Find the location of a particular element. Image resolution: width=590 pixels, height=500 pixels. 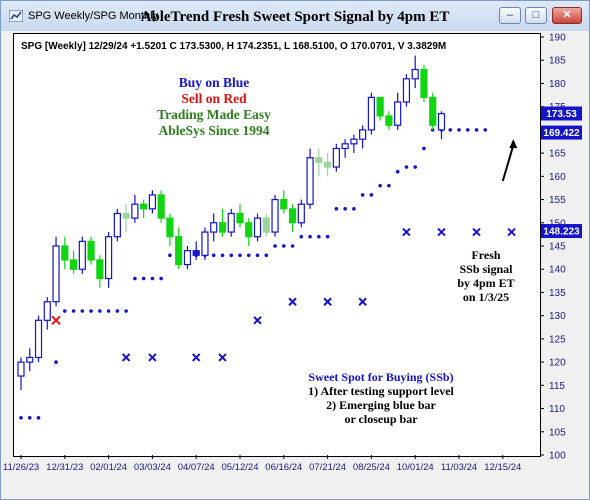

price-tag-label: 173.53 is located at coordinates (561, 114).